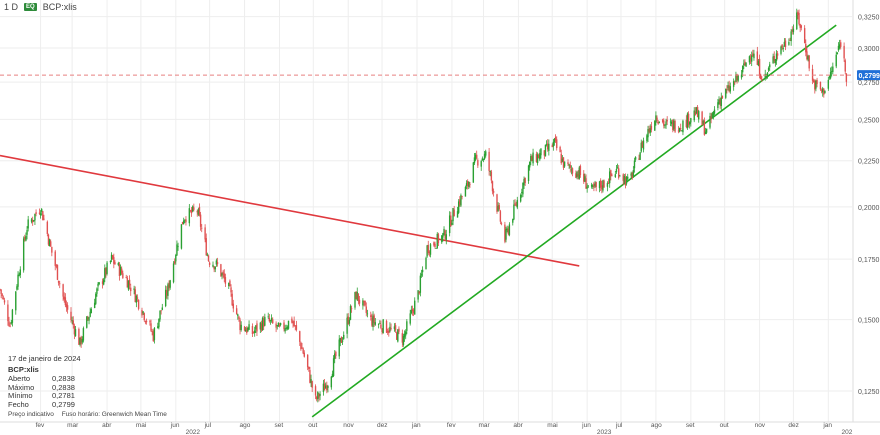  What do you see at coordinates (41, 396) in the screenshot?
I see `info-row-low: Mínimo 0,2781` at bounding box center [41, 396].